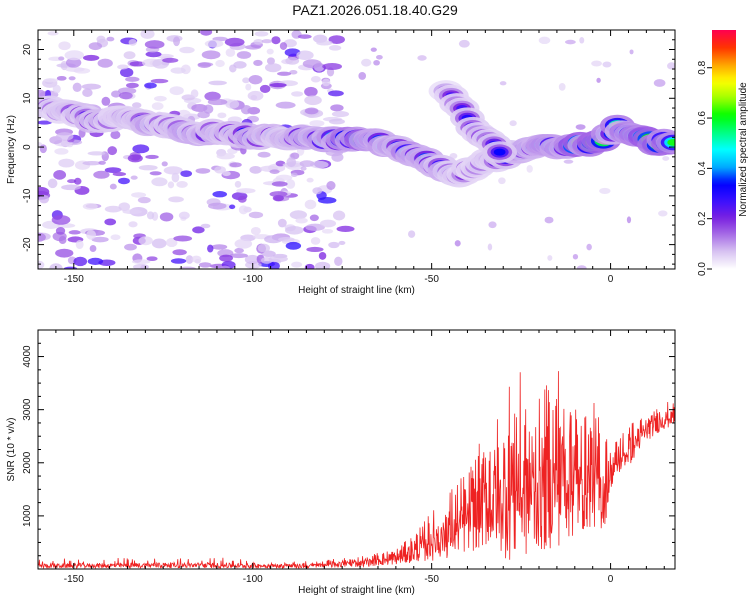  What do you see at coordinates (375, 10) in the screenshot?
I see `figure-title: PAZ1.2026.051.18.40.G29` at bounding box center [375, 10].